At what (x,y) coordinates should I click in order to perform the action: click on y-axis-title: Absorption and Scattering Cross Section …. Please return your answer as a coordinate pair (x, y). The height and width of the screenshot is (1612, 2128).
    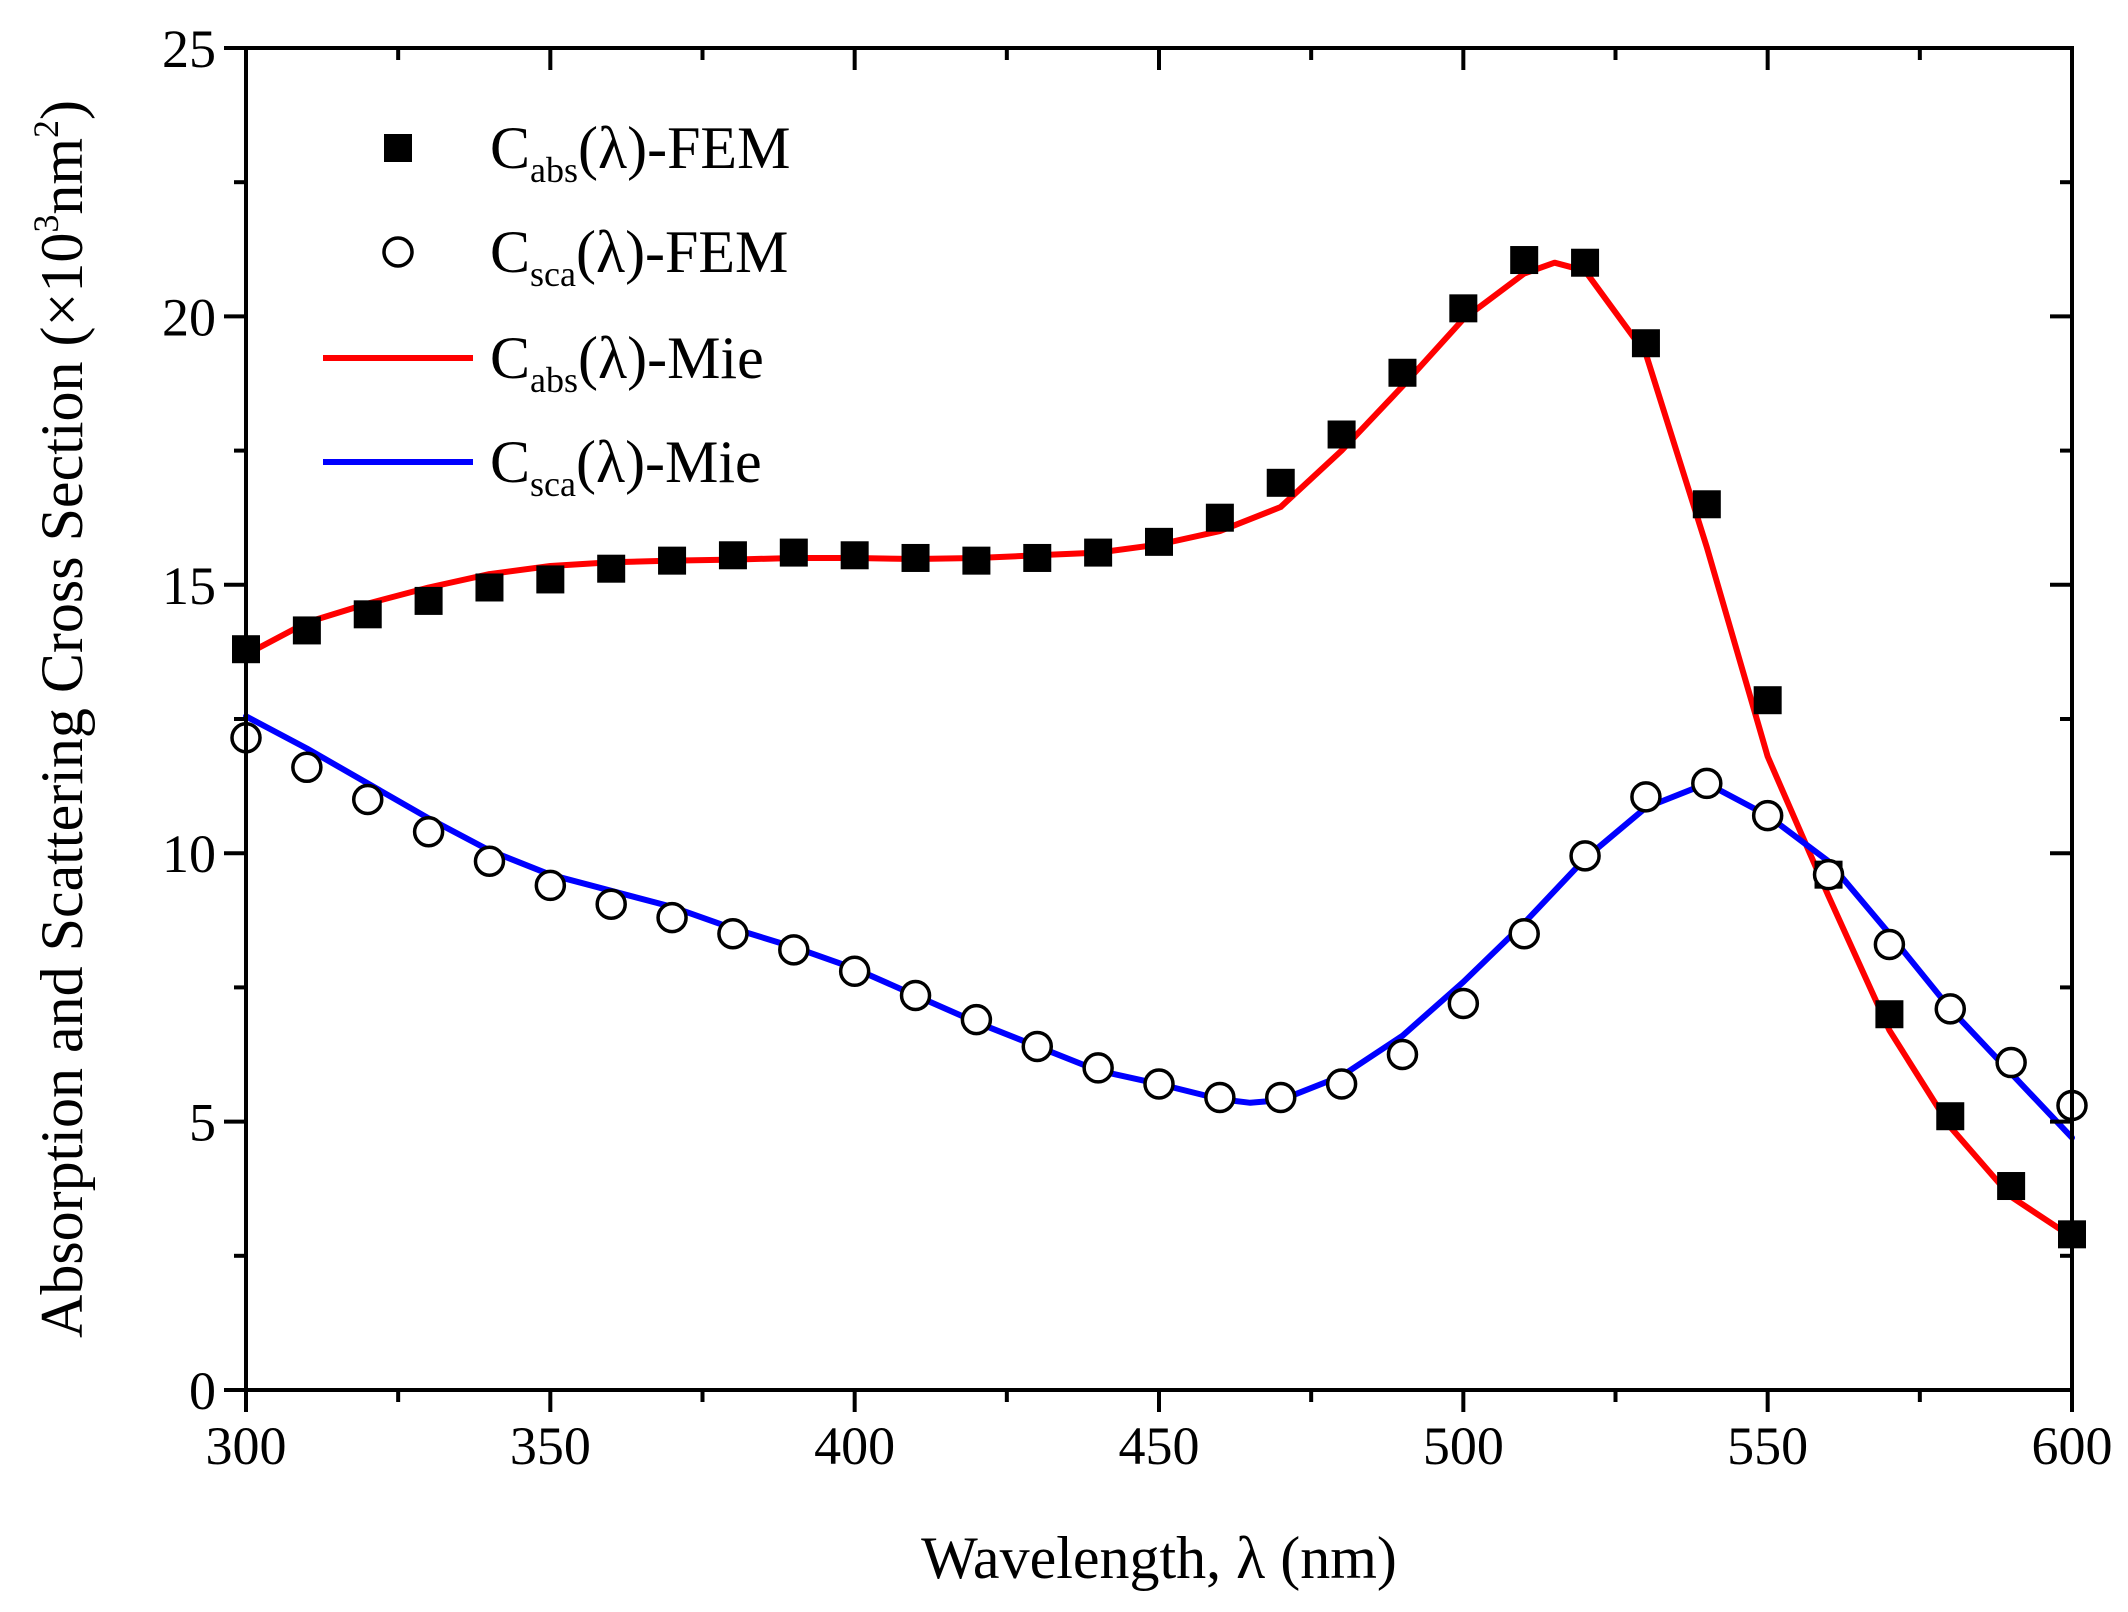
    Looking at the image, I should click on (60, 719).